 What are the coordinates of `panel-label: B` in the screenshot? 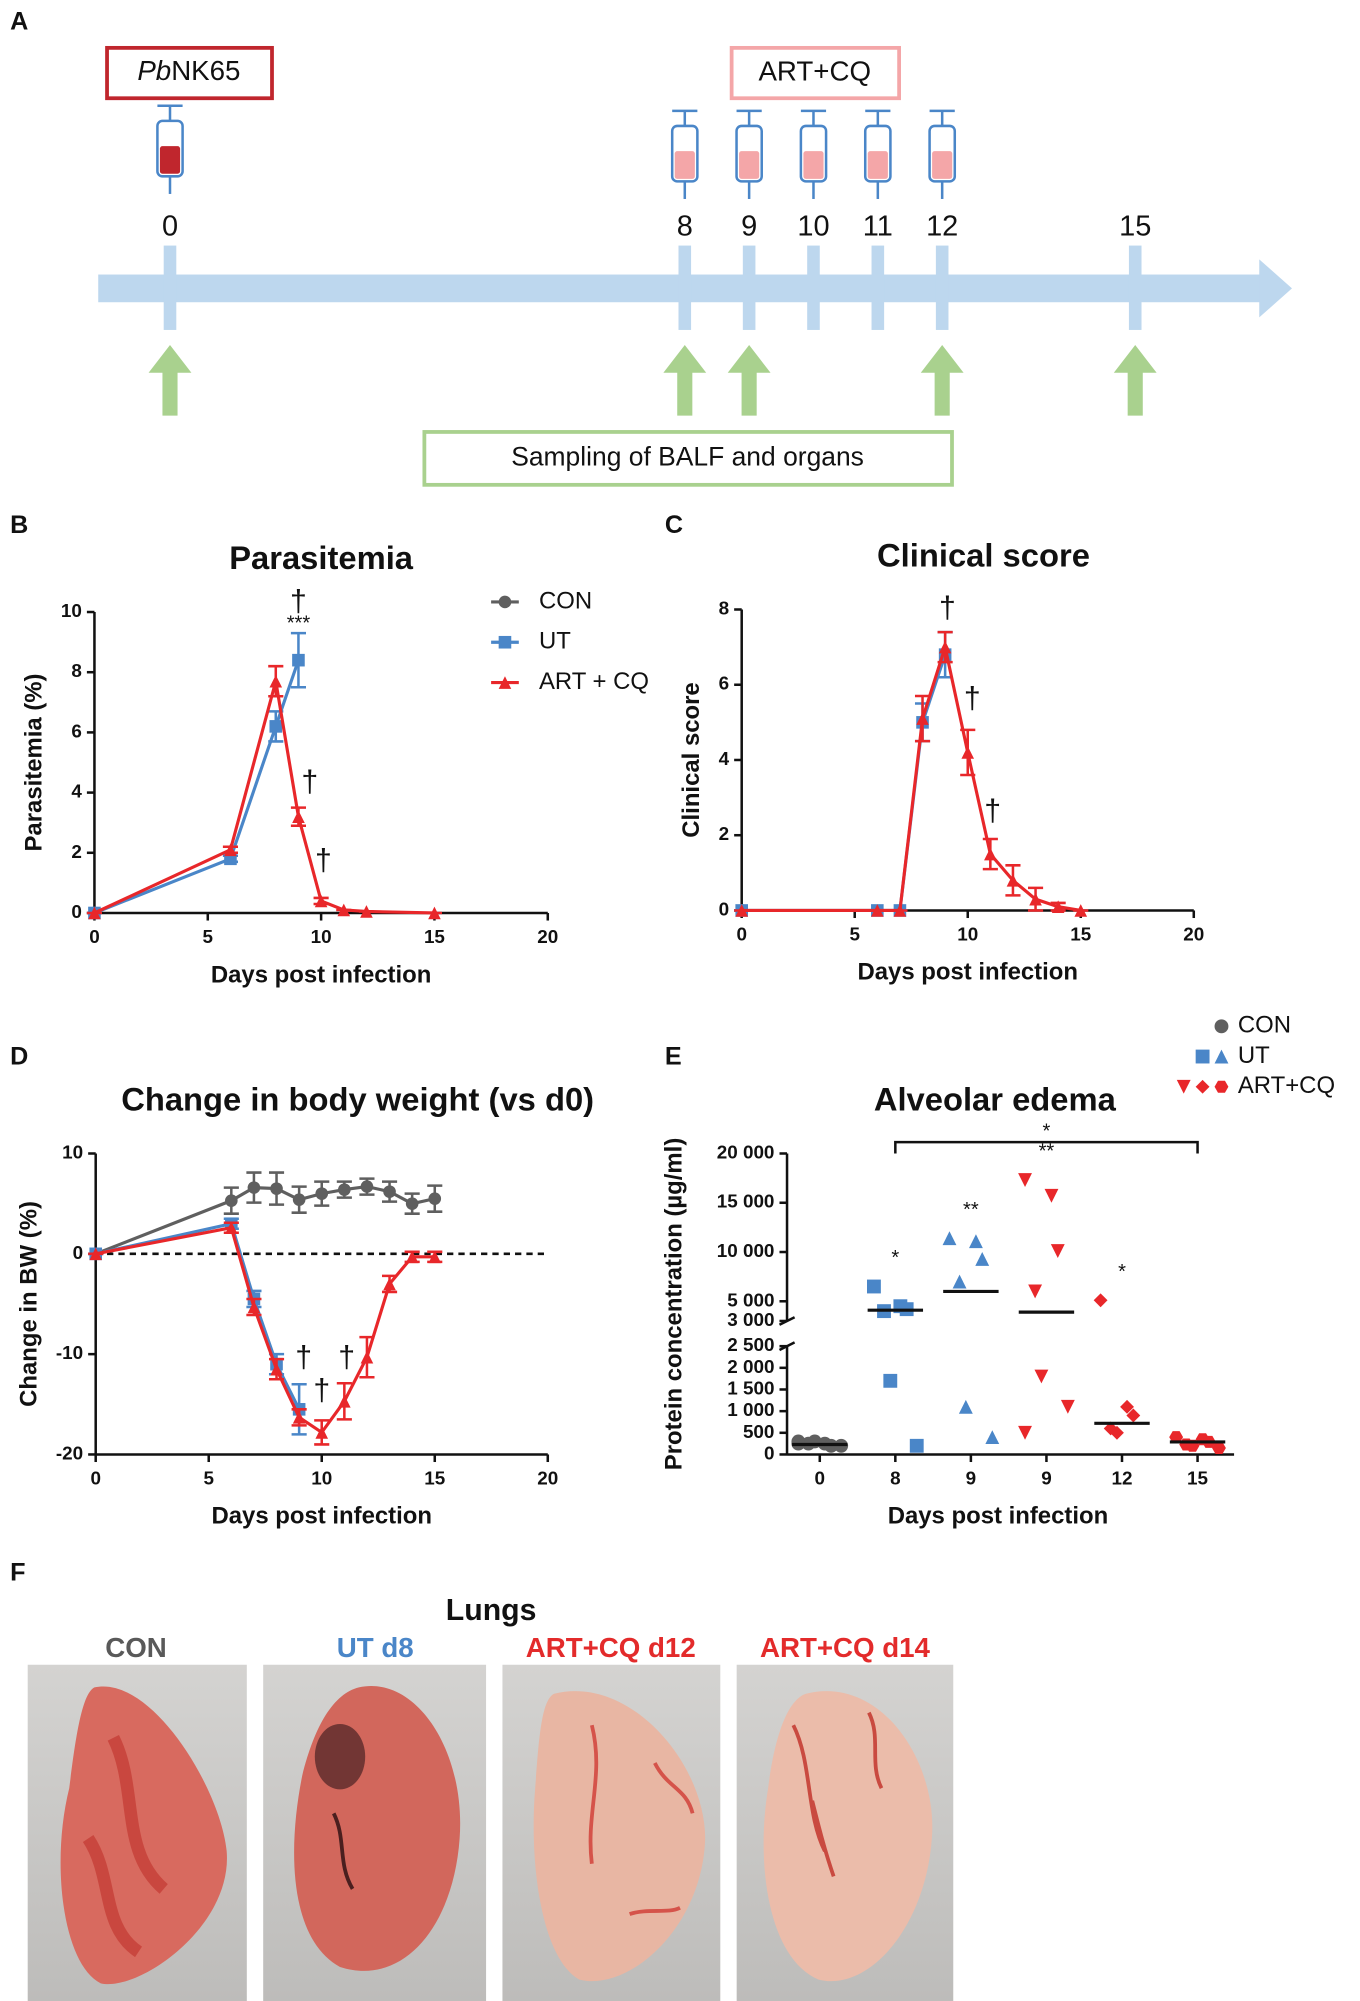 It's located at (19, 525).